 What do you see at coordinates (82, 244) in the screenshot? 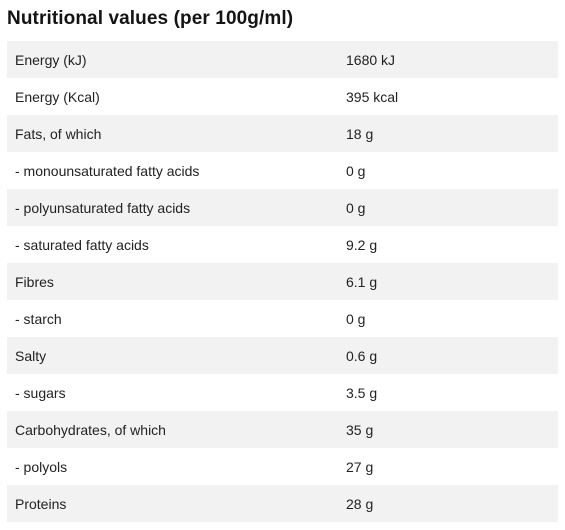
I see `nutrient-name: - saturated fatty acids` at bounding box center [82, 244].